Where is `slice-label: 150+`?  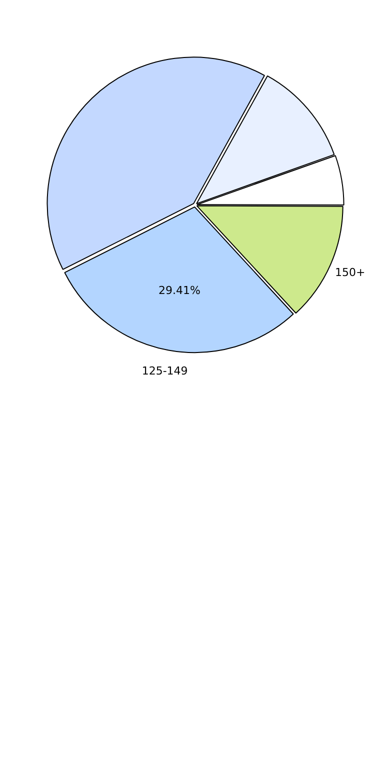
slice-label: 150+ is located at coordinates (350, 273).